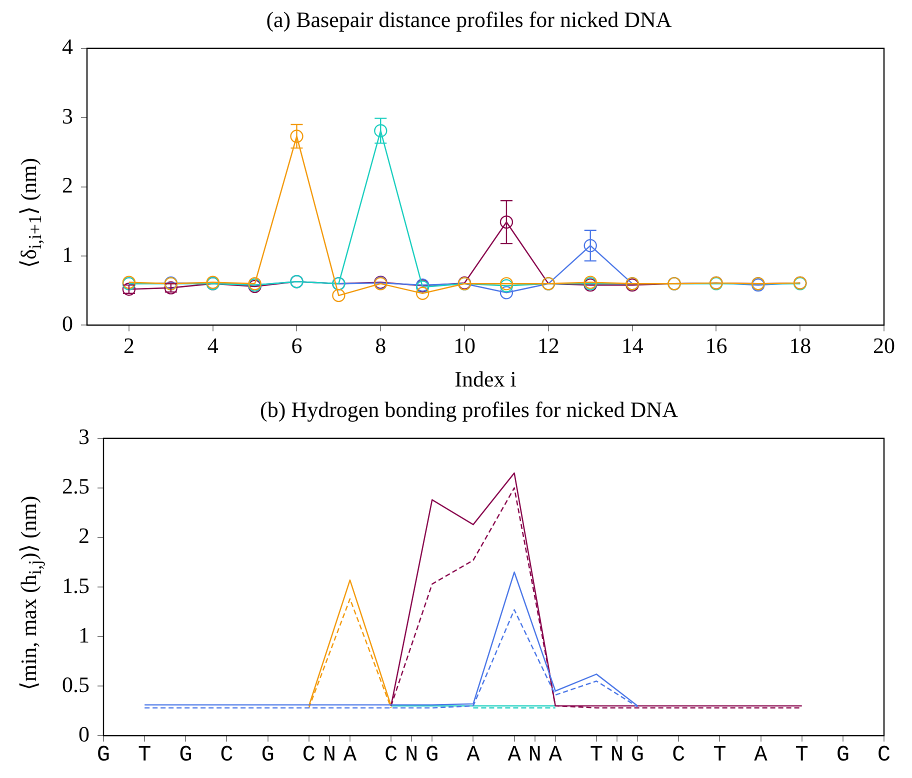 The height and width of the screenshot is (778, 912). What do you see at coordinates (76, 684) in the screenshot?
I see `y-tick-label: 0.5` at bounding box center [76, 684].